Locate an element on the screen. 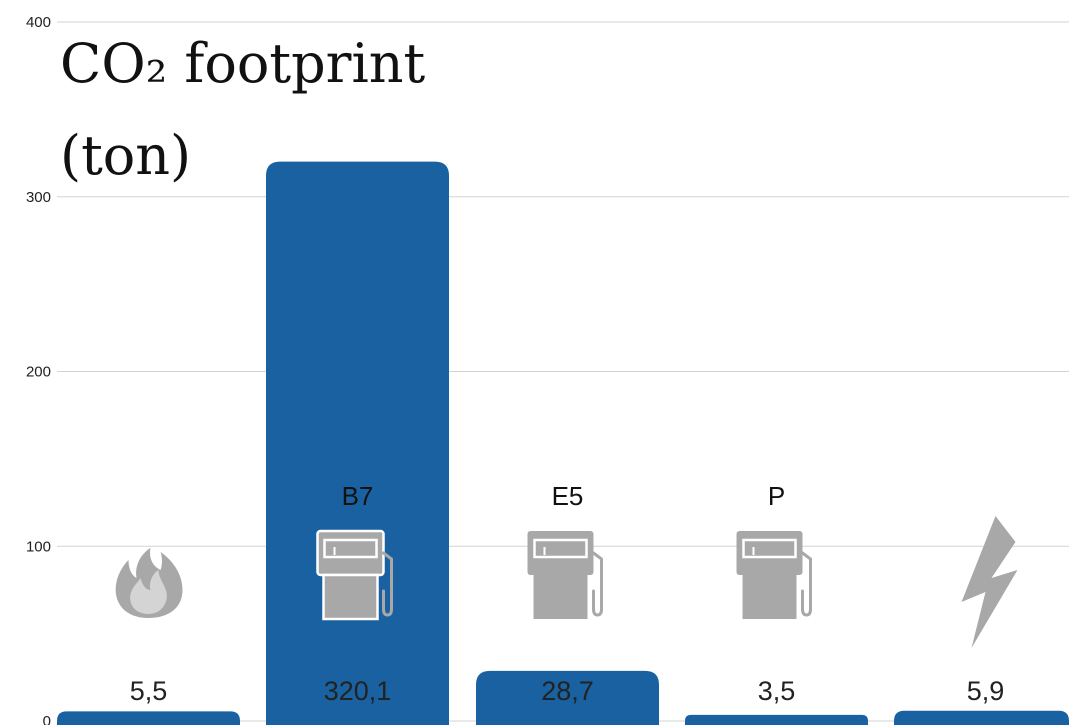  lightning-bolt-icon is located at coordinates (989, 582).